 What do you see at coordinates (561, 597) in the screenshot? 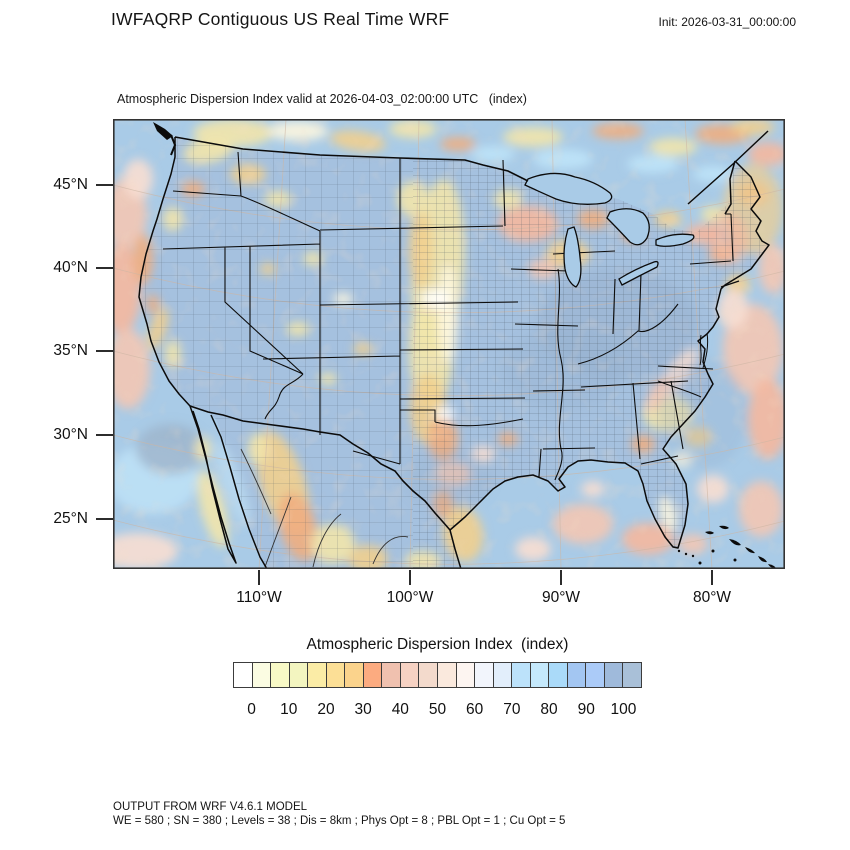
I see `lon-tick-label: 90°W` at bounding box center [561, 597].